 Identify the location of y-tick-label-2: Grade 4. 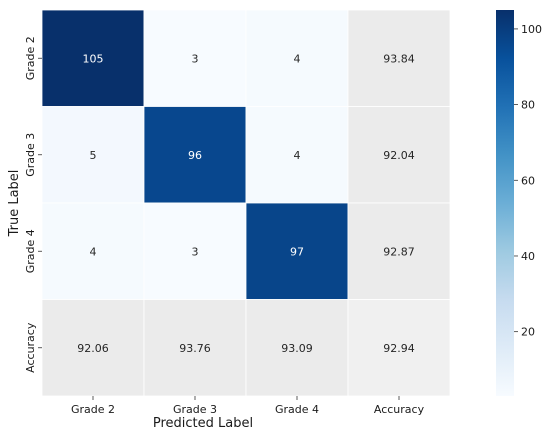
(30, 251).